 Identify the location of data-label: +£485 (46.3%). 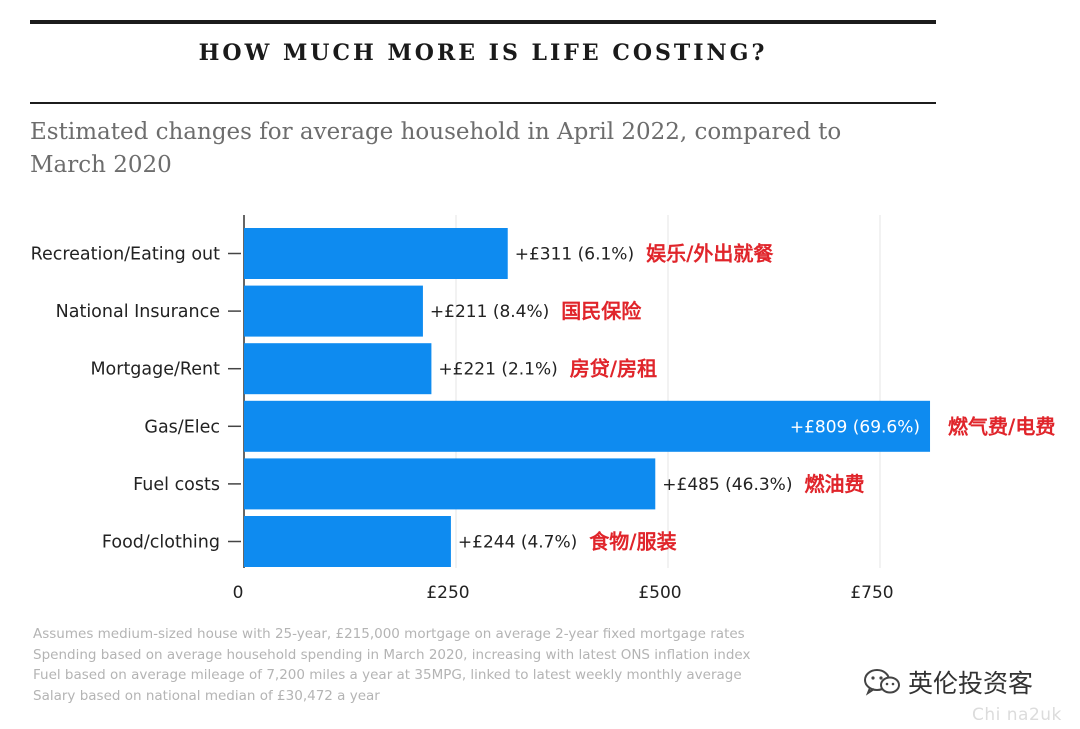
(727, 485).